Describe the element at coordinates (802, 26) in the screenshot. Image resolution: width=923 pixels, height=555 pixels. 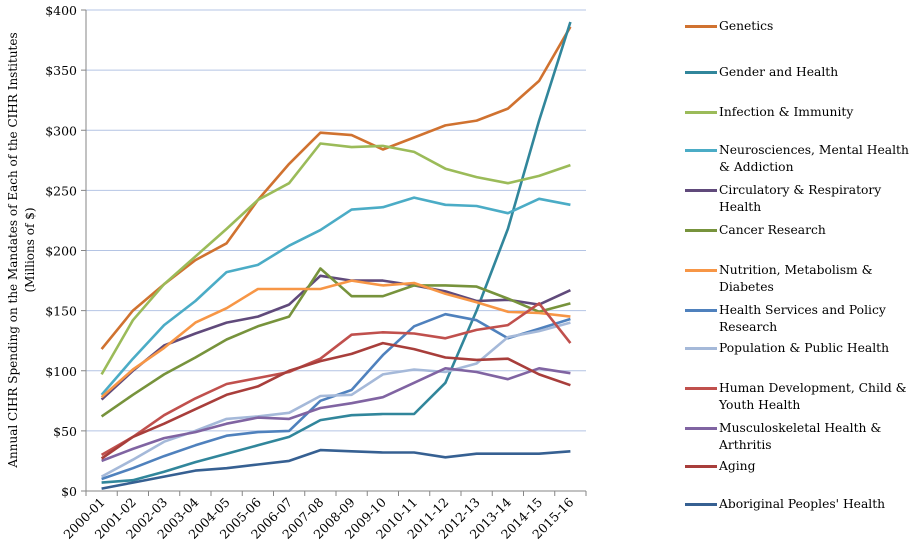
I see `legend-item: Genetics` at that location.